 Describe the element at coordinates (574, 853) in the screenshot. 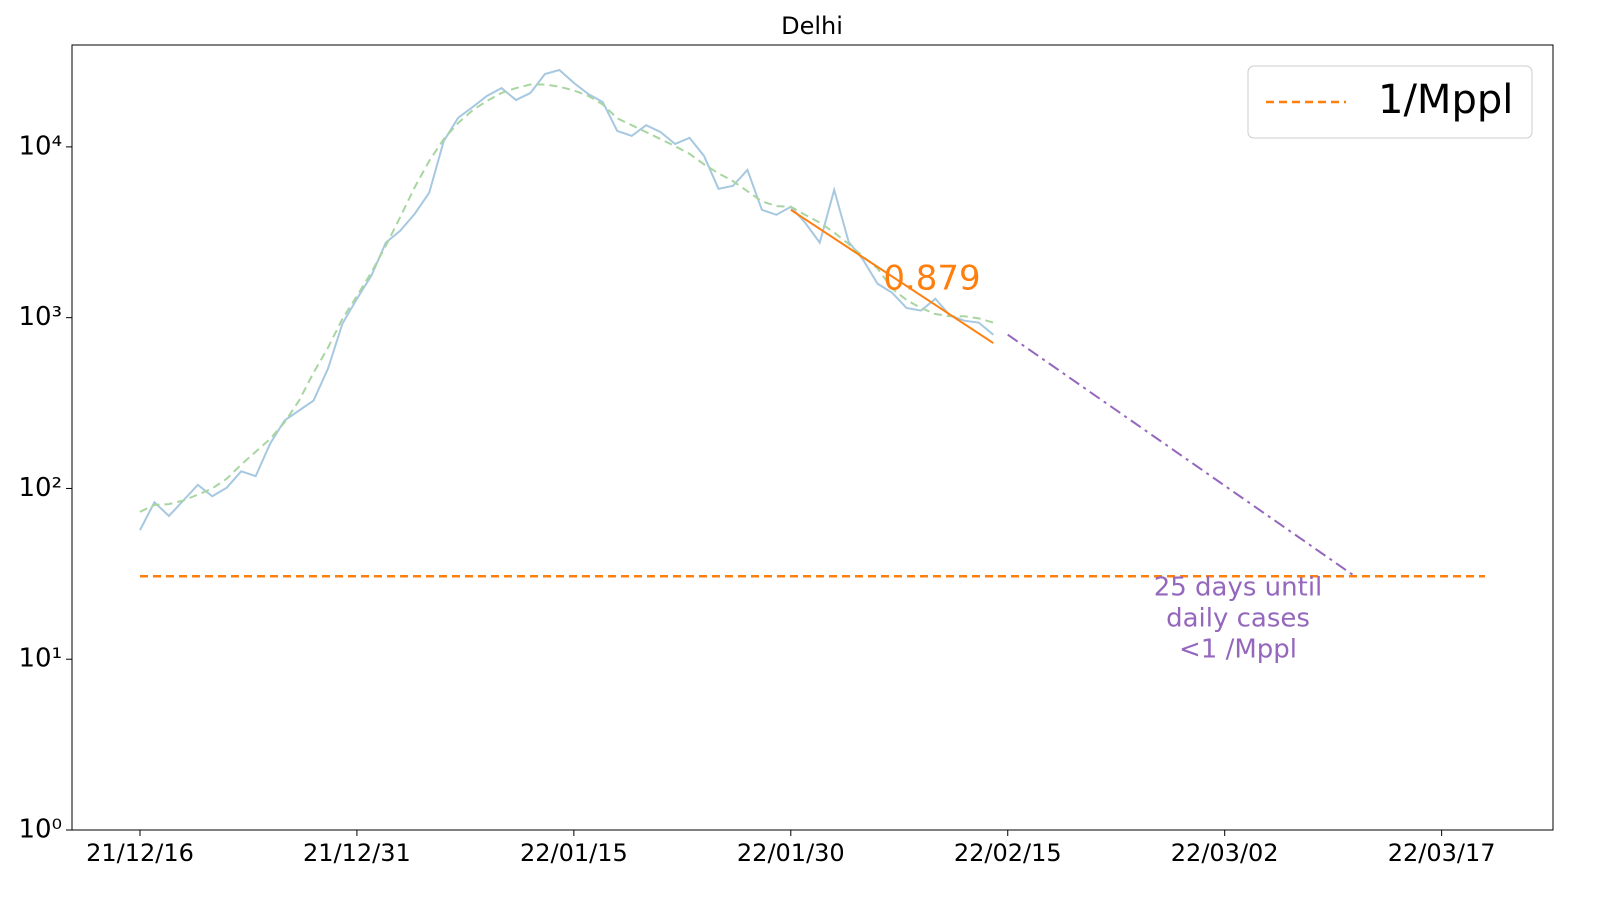

I see `x-tick-label: 22/01/15` at that location.